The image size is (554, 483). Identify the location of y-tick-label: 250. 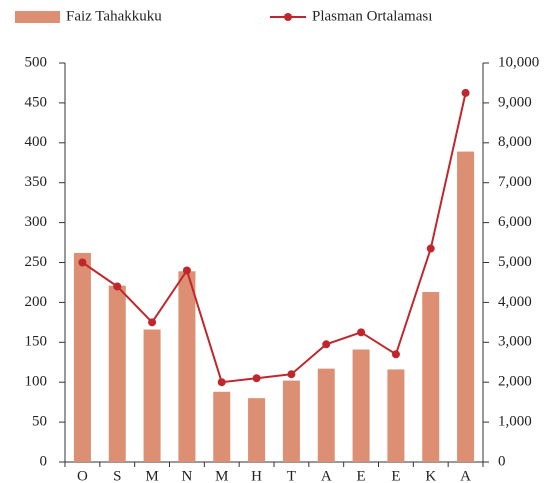
(36, 262).